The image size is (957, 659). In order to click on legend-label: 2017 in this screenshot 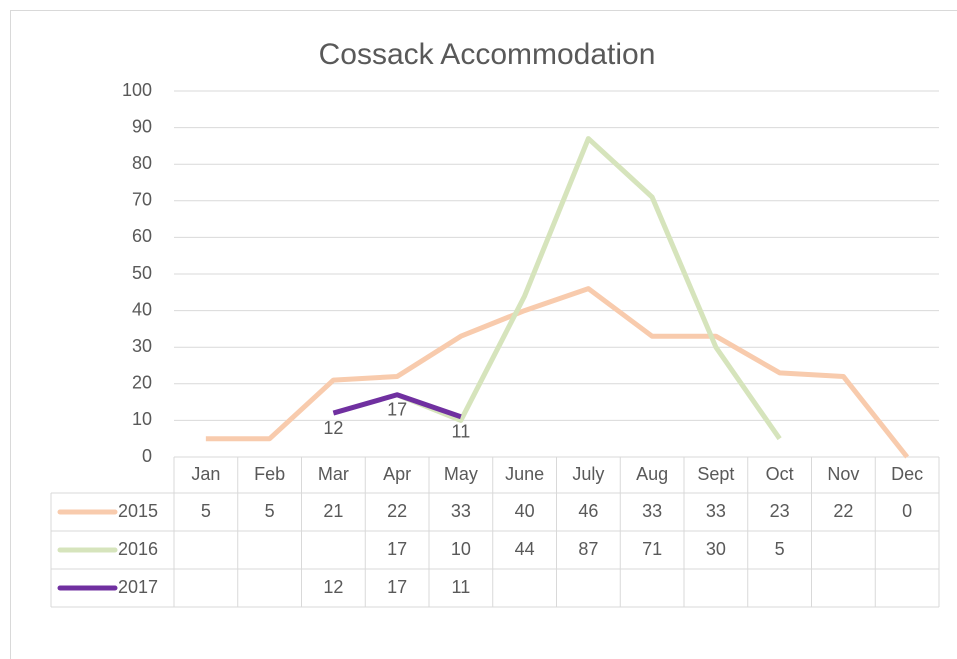, I will do `click(138, 587)`.